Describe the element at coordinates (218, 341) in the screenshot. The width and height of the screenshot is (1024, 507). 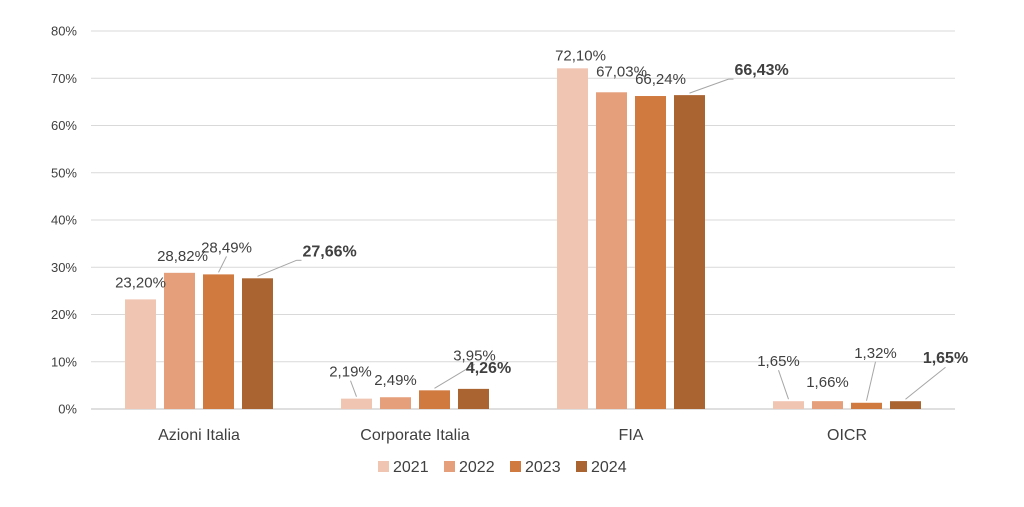
I see `bar-2023-azioni-italia` at that location.